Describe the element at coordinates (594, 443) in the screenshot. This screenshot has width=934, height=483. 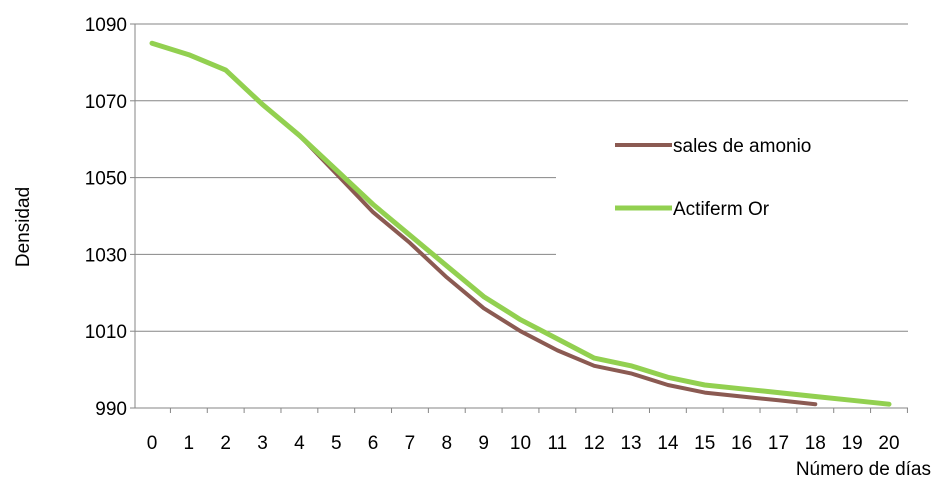
I see `x-tick-label: 12` at that location.